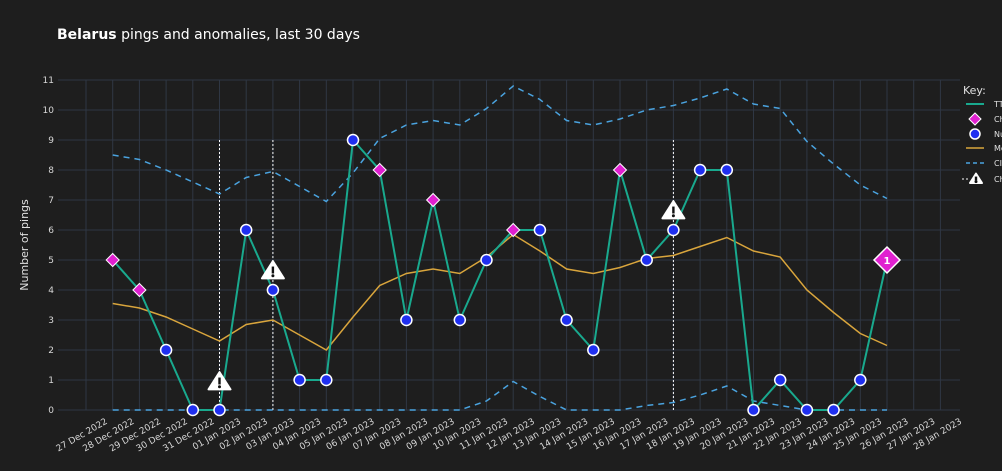 Image resolution: width=1002 pixels, height=471 pixels. Describe the element at coordinates (997, 104) in the screenshot. I see `legend-entry-ttl: TTL` at that location.